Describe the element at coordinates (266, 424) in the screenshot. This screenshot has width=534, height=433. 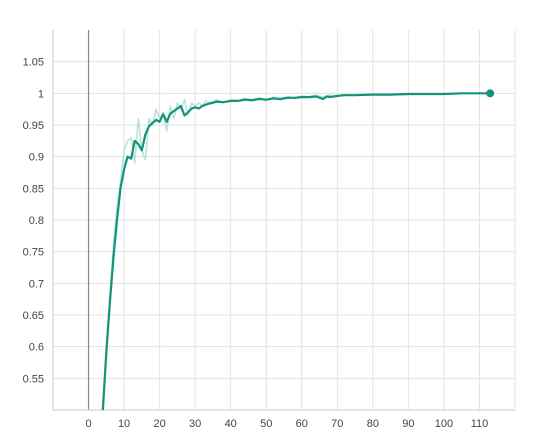
I see `x-tick-label: 50` at that location.